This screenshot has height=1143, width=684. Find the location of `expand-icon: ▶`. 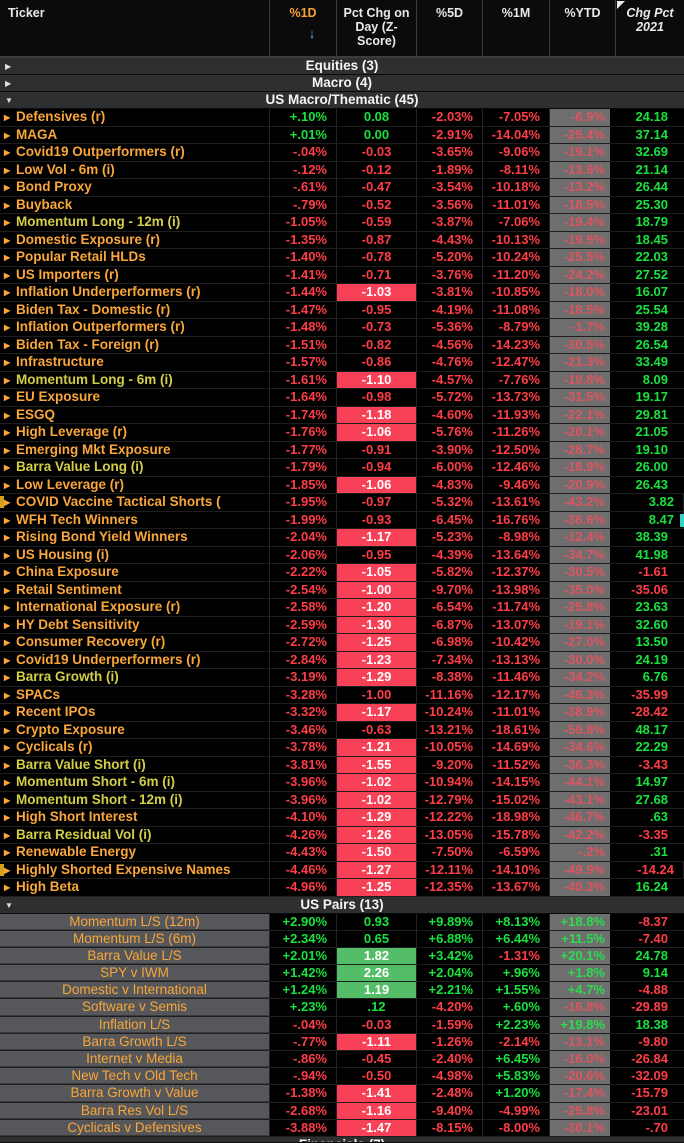

expand-icon: ▶ is located at coordinates (8, 66).